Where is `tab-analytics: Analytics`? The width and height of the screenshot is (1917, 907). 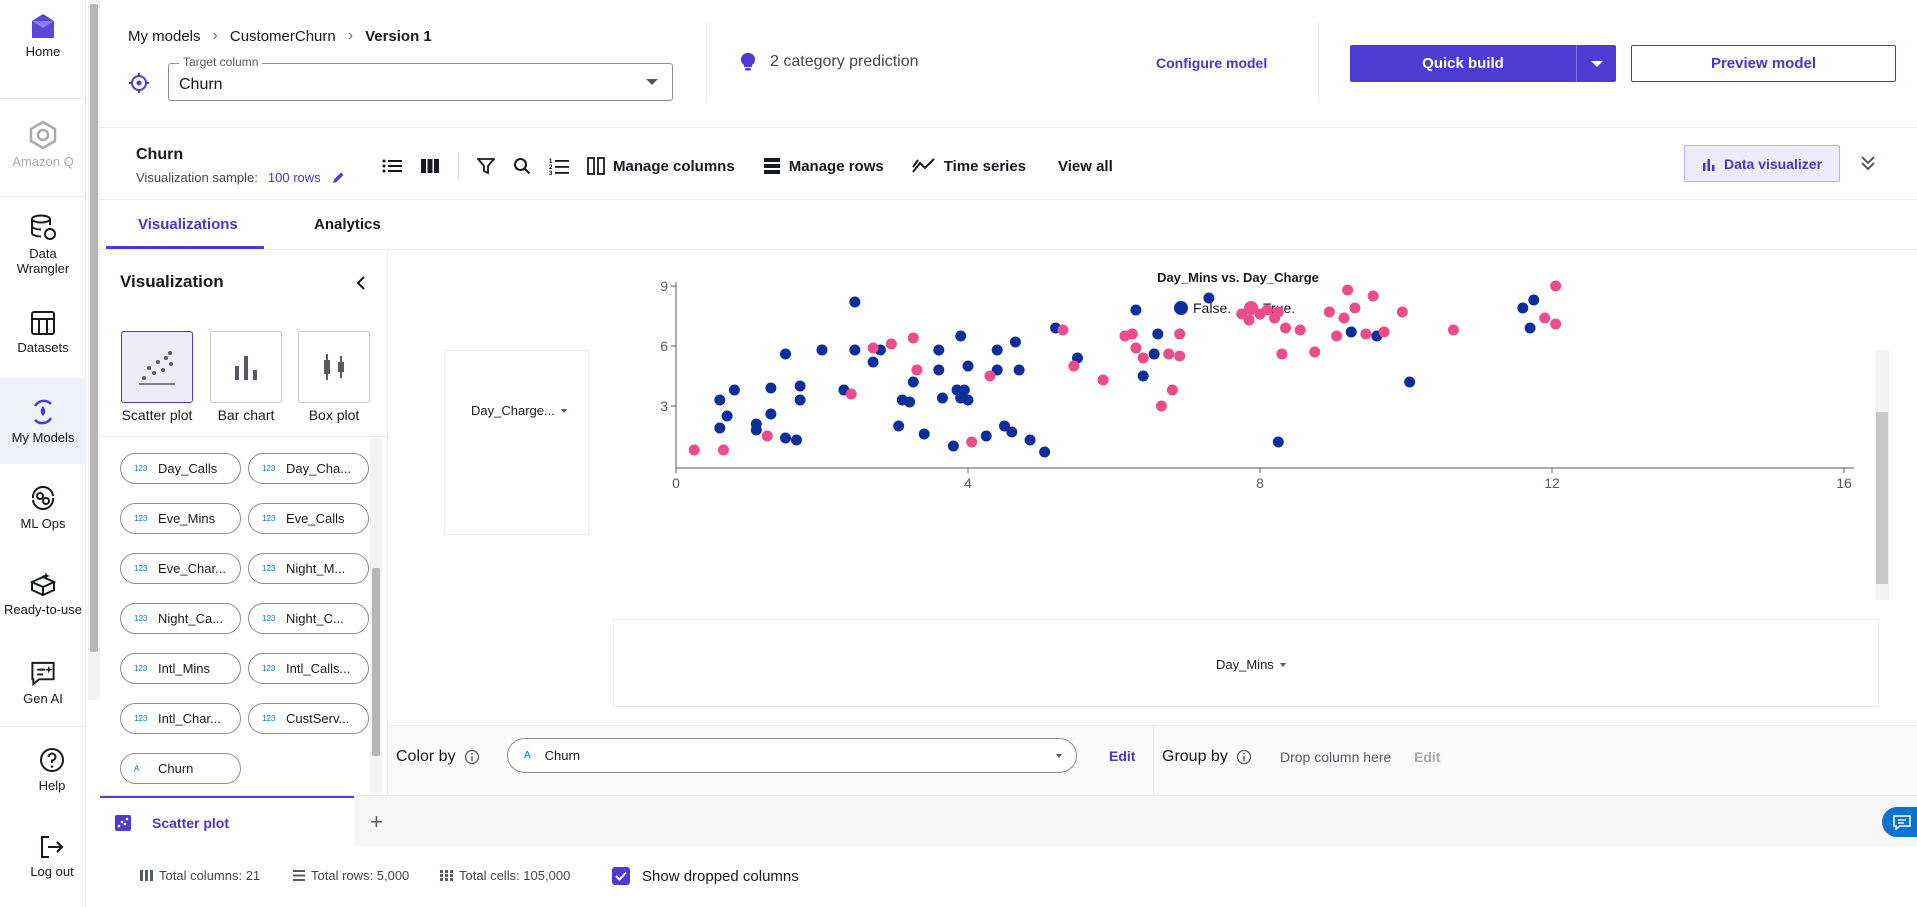
tab-analytics: Analytics is located at coordinates (347, 224).